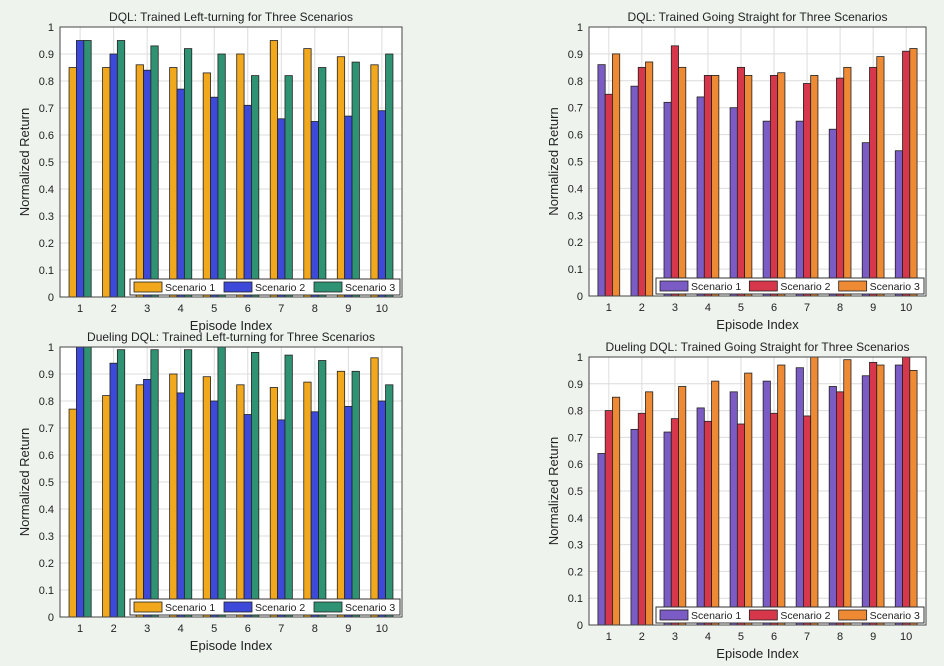 The image size is (944, 666). Describe the element at coordinates (906, 637) in the screenshot. I see `x-tick-label: 10` at that location.